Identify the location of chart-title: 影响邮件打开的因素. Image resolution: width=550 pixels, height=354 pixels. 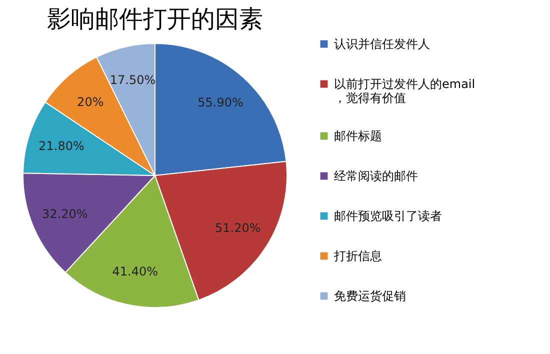
(155, 19).